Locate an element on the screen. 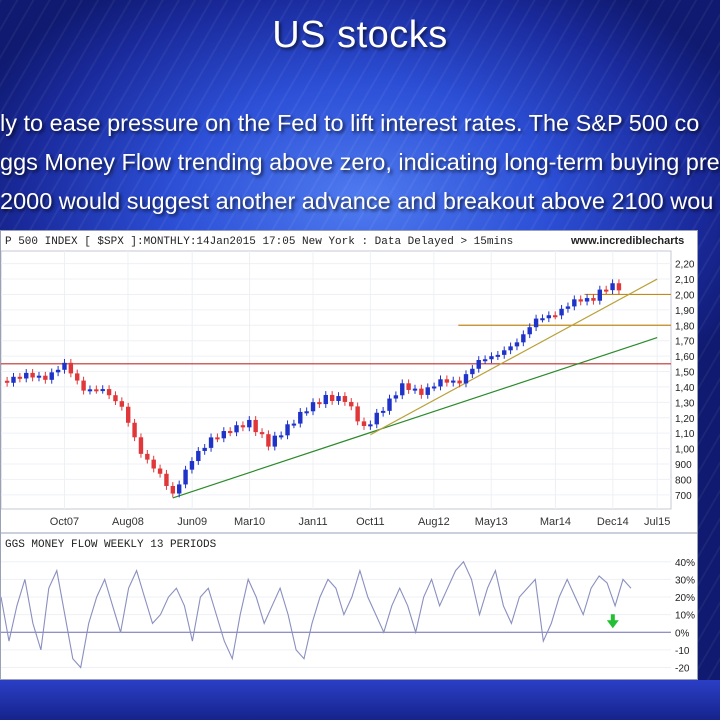  price-x-tick-label: Oct07 is located at coordinates (64, 522).